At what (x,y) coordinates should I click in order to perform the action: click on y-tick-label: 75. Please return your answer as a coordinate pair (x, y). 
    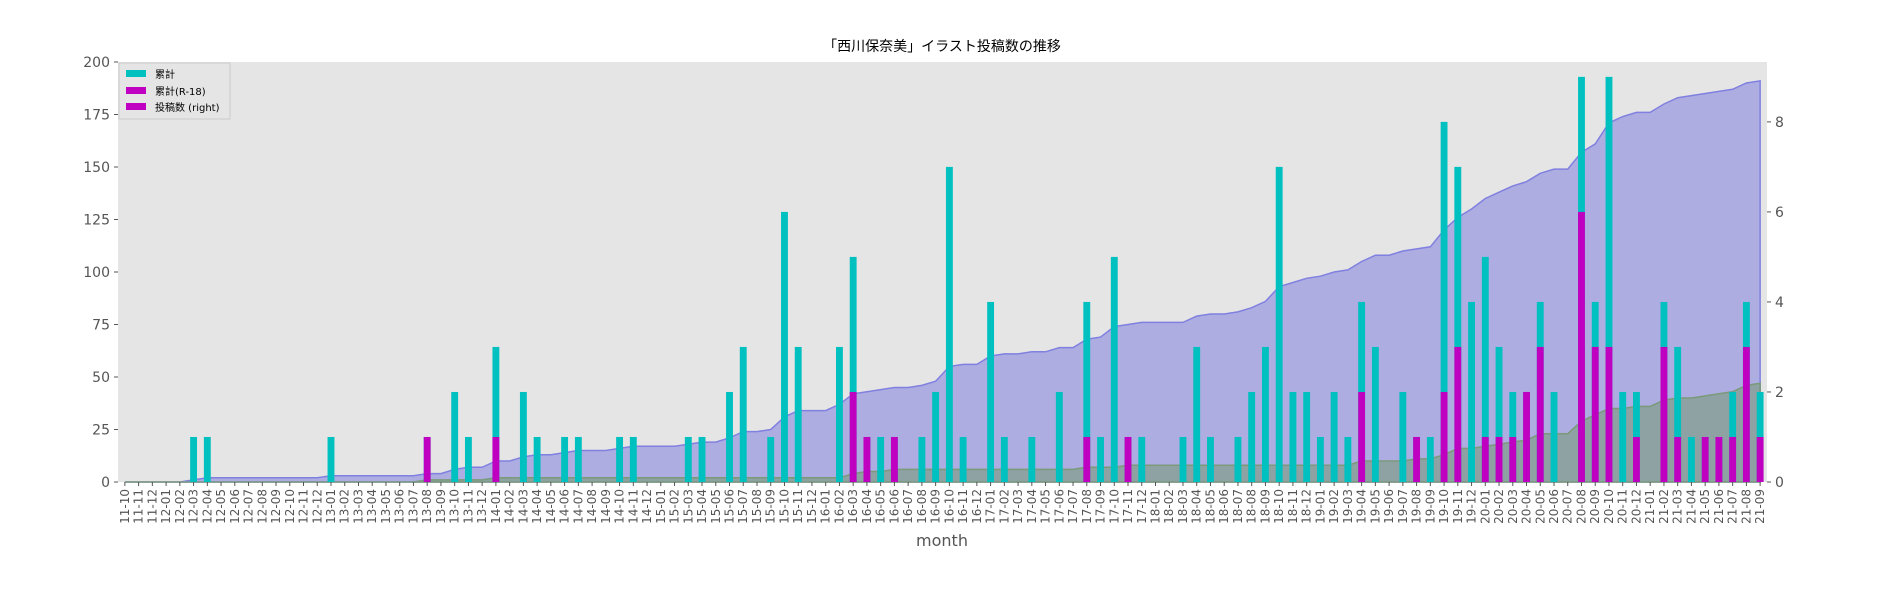
    Looking at the image, I should click on (101, 326).